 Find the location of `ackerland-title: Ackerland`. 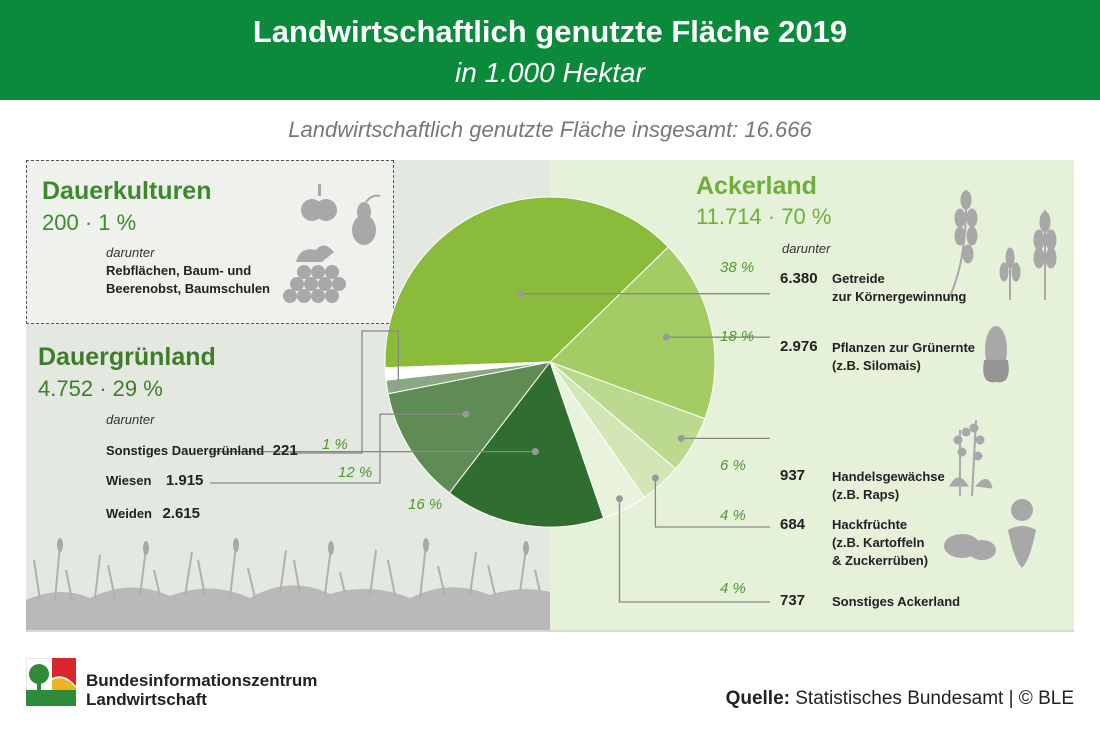

ackerland-title: Ackerland is located at coordinates (756, 186).